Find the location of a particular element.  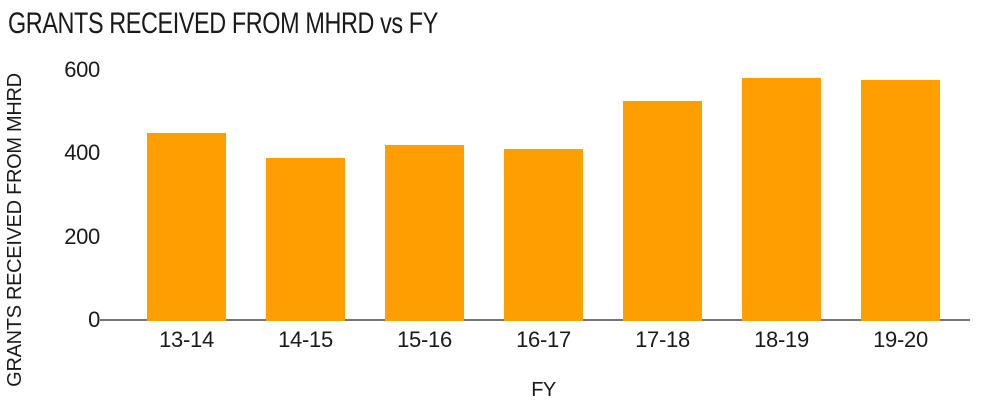

x-tick-label-14-15: 14-15 is located at coordinates (305, 339).